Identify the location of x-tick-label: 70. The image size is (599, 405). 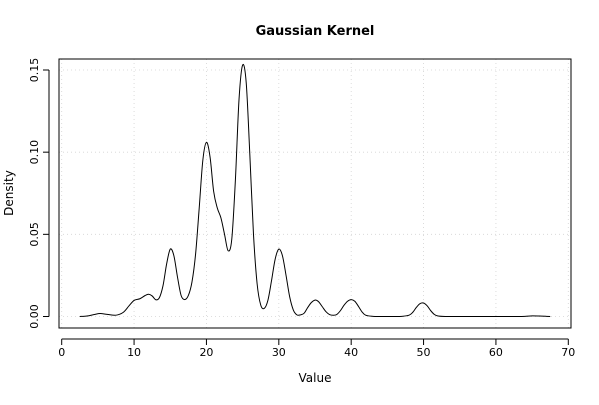
(568, 352).